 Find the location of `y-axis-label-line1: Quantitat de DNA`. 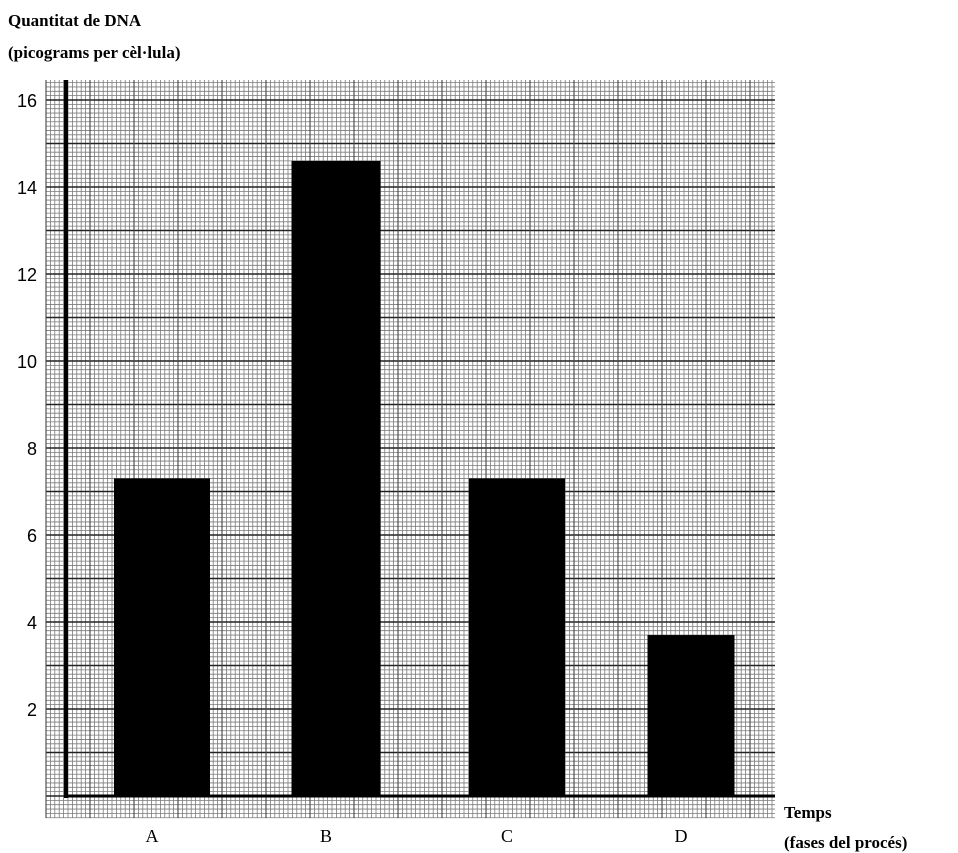

y-axis-label-line1: Quantitat de DNA is located at coordinates (75, 20).